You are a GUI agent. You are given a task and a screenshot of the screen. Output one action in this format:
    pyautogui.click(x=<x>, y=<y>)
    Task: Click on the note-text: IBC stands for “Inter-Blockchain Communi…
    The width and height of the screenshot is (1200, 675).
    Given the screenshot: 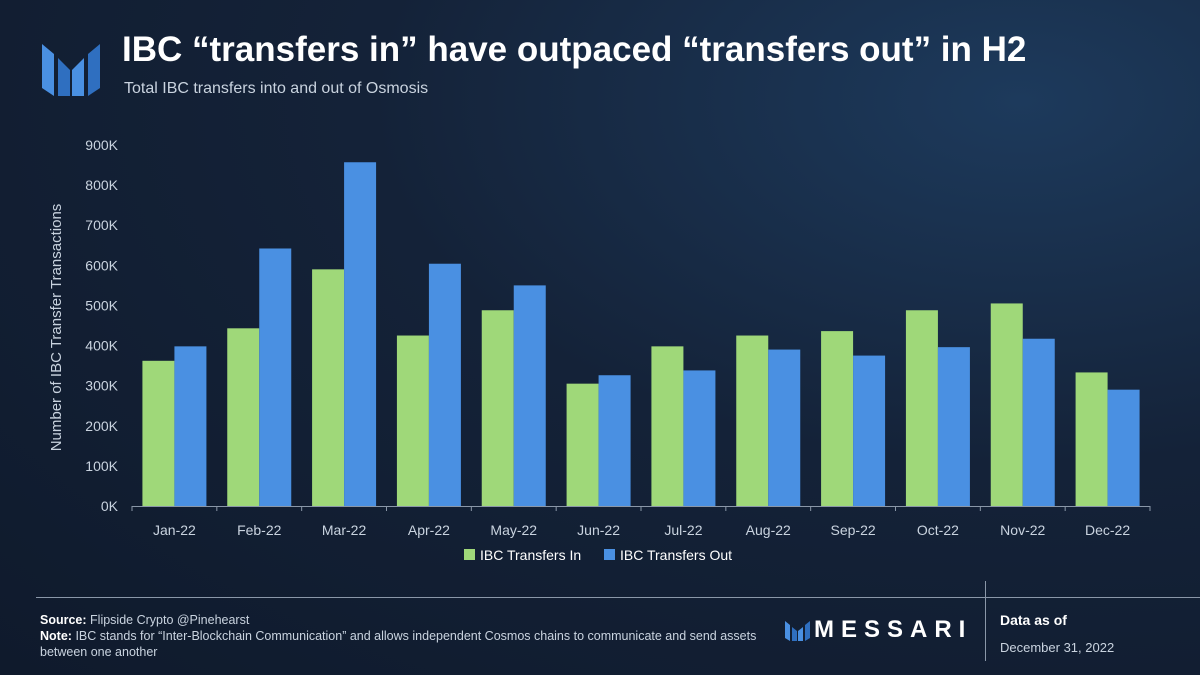 What is the action you would take?
    pyautogui.click(x=398, y=644)
    